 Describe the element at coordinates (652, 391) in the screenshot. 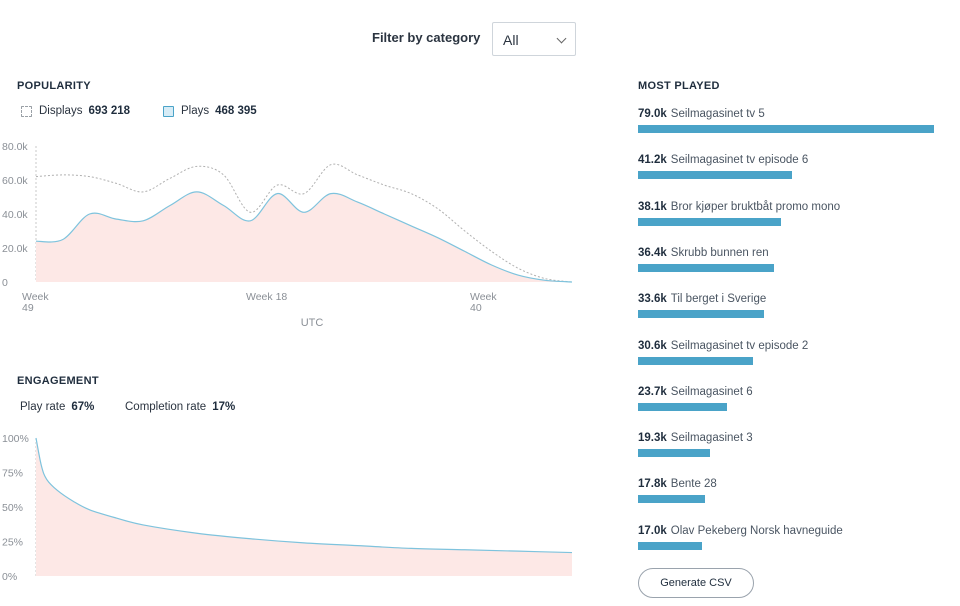

I see `most-played-count: 23.7k` at that location.